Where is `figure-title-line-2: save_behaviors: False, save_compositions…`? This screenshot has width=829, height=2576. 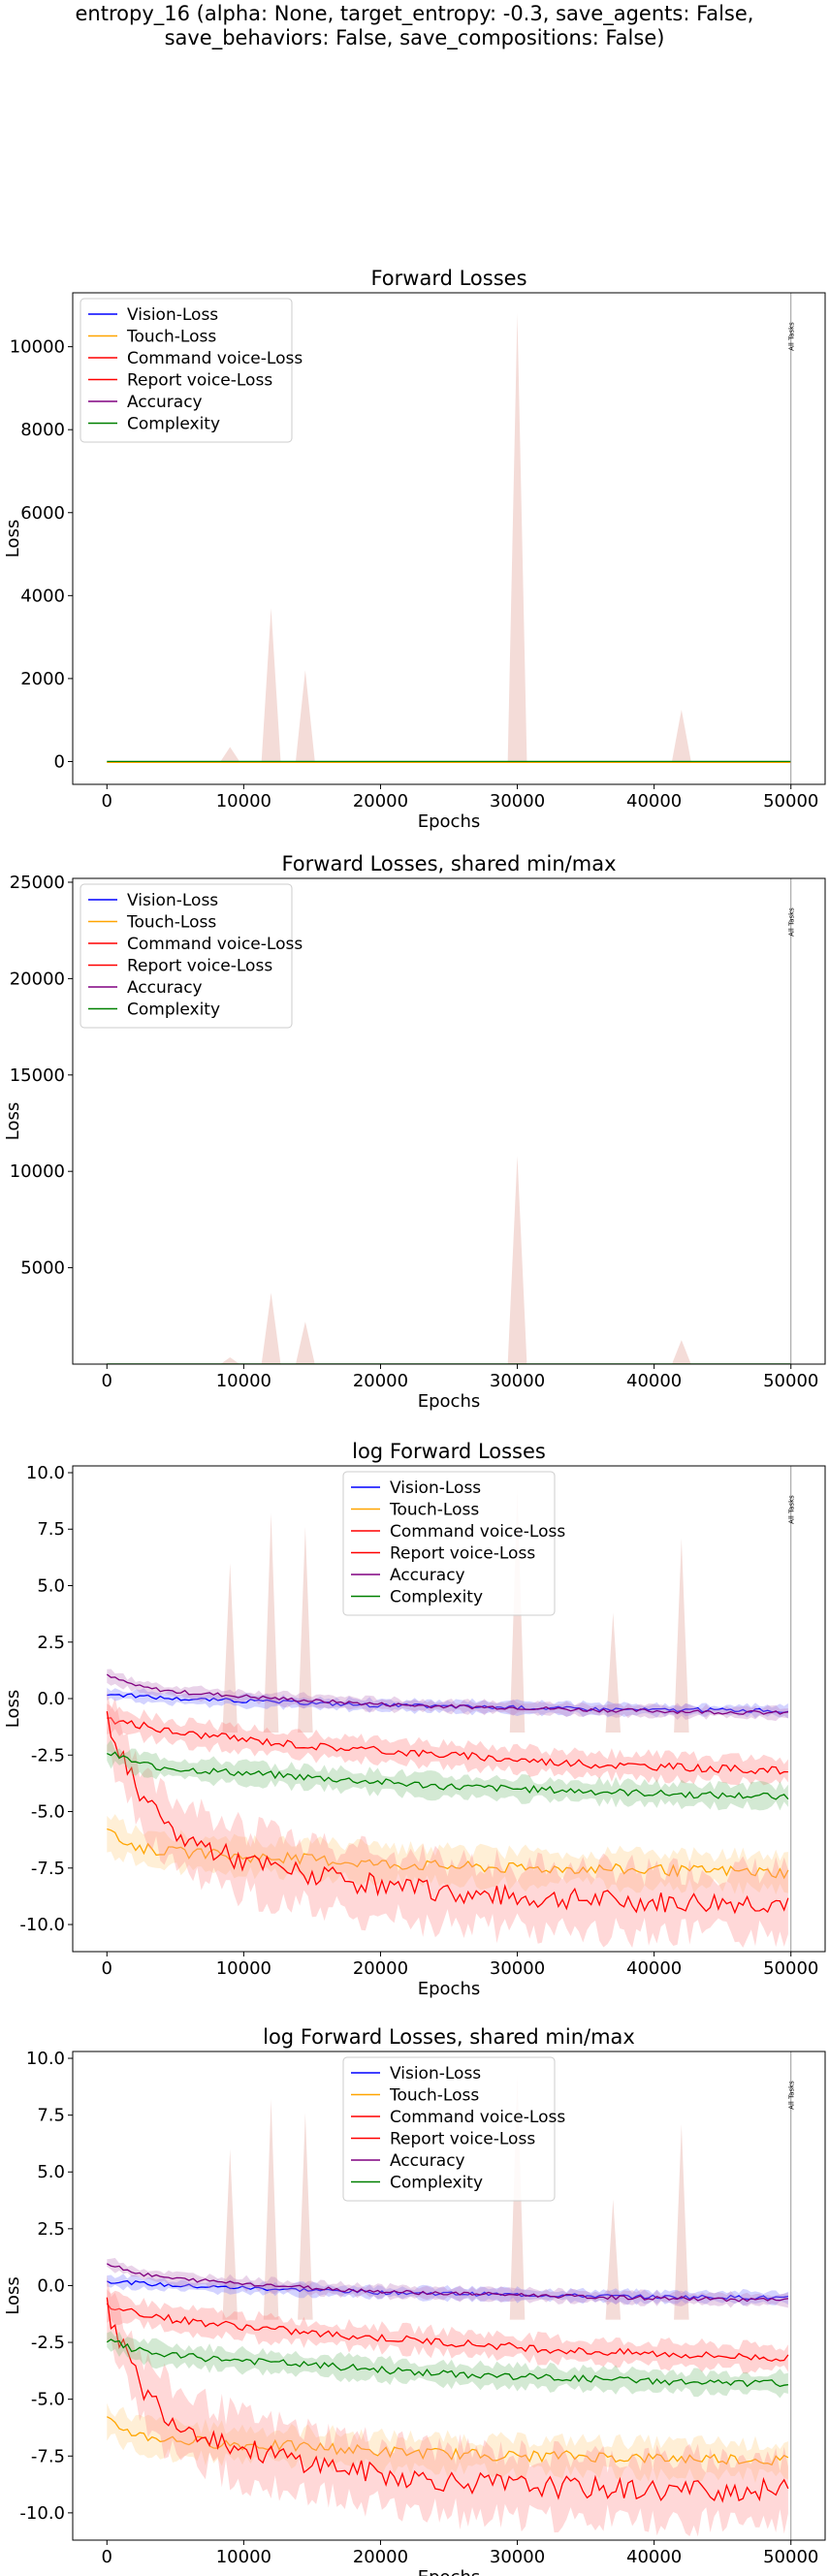
figure-title-line-2: save_behaviors: False, save_compositions… is located at coordinates (414, 38).